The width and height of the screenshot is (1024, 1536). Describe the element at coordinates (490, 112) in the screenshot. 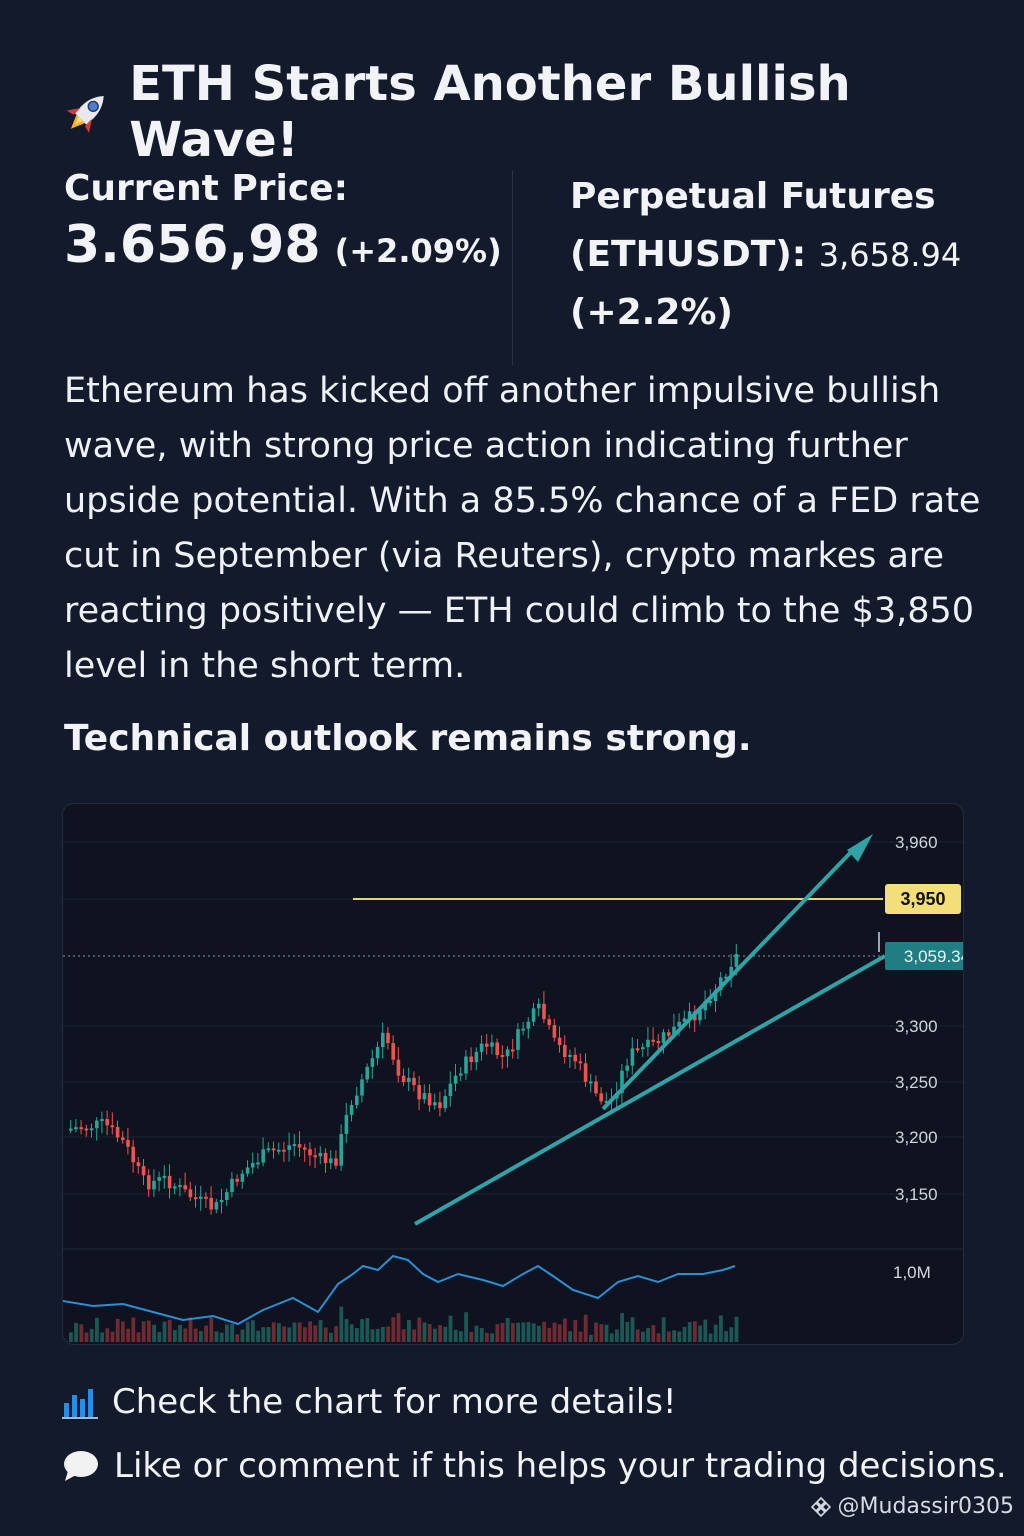

I see `title-text: ETH Starts Another Bullish Wave!` at that location.